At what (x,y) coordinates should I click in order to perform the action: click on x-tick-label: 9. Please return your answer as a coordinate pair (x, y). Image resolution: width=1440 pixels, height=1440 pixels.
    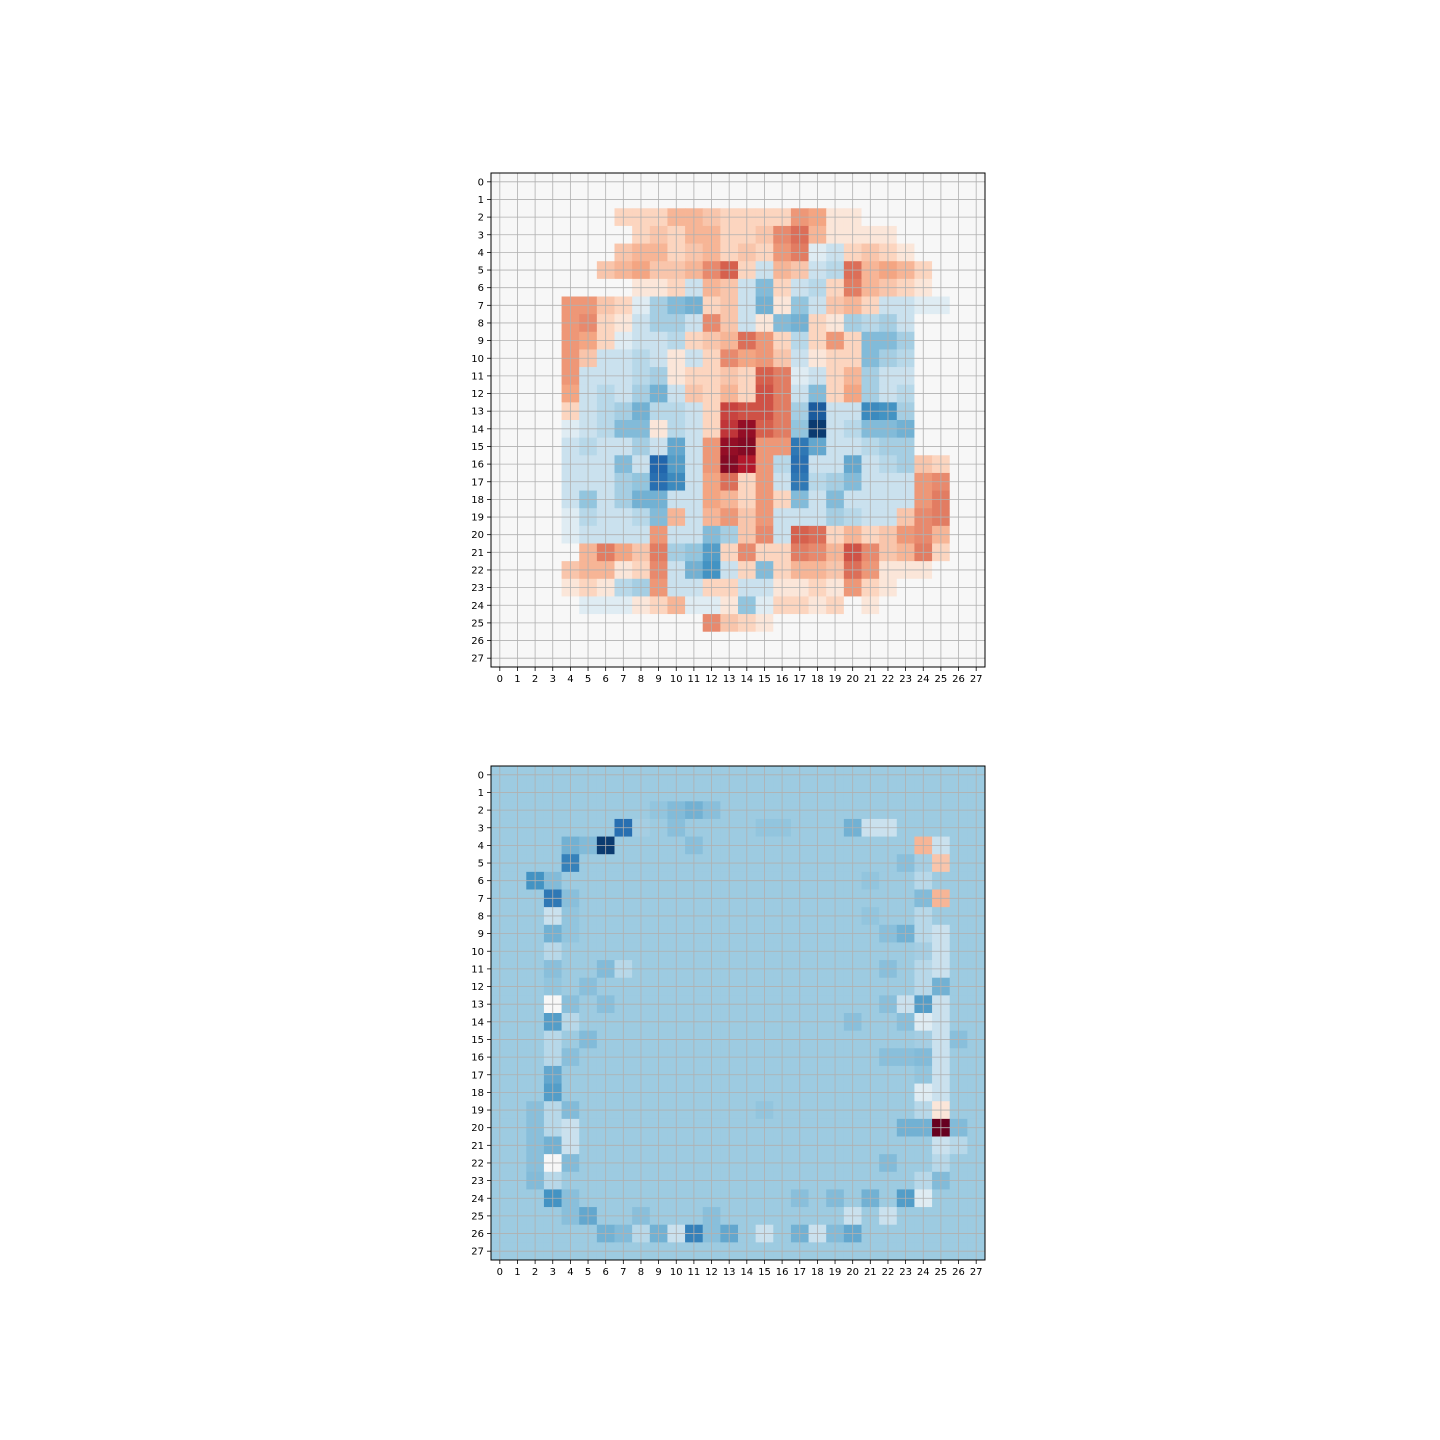
    Looking at the image, I should click on (658, 679).